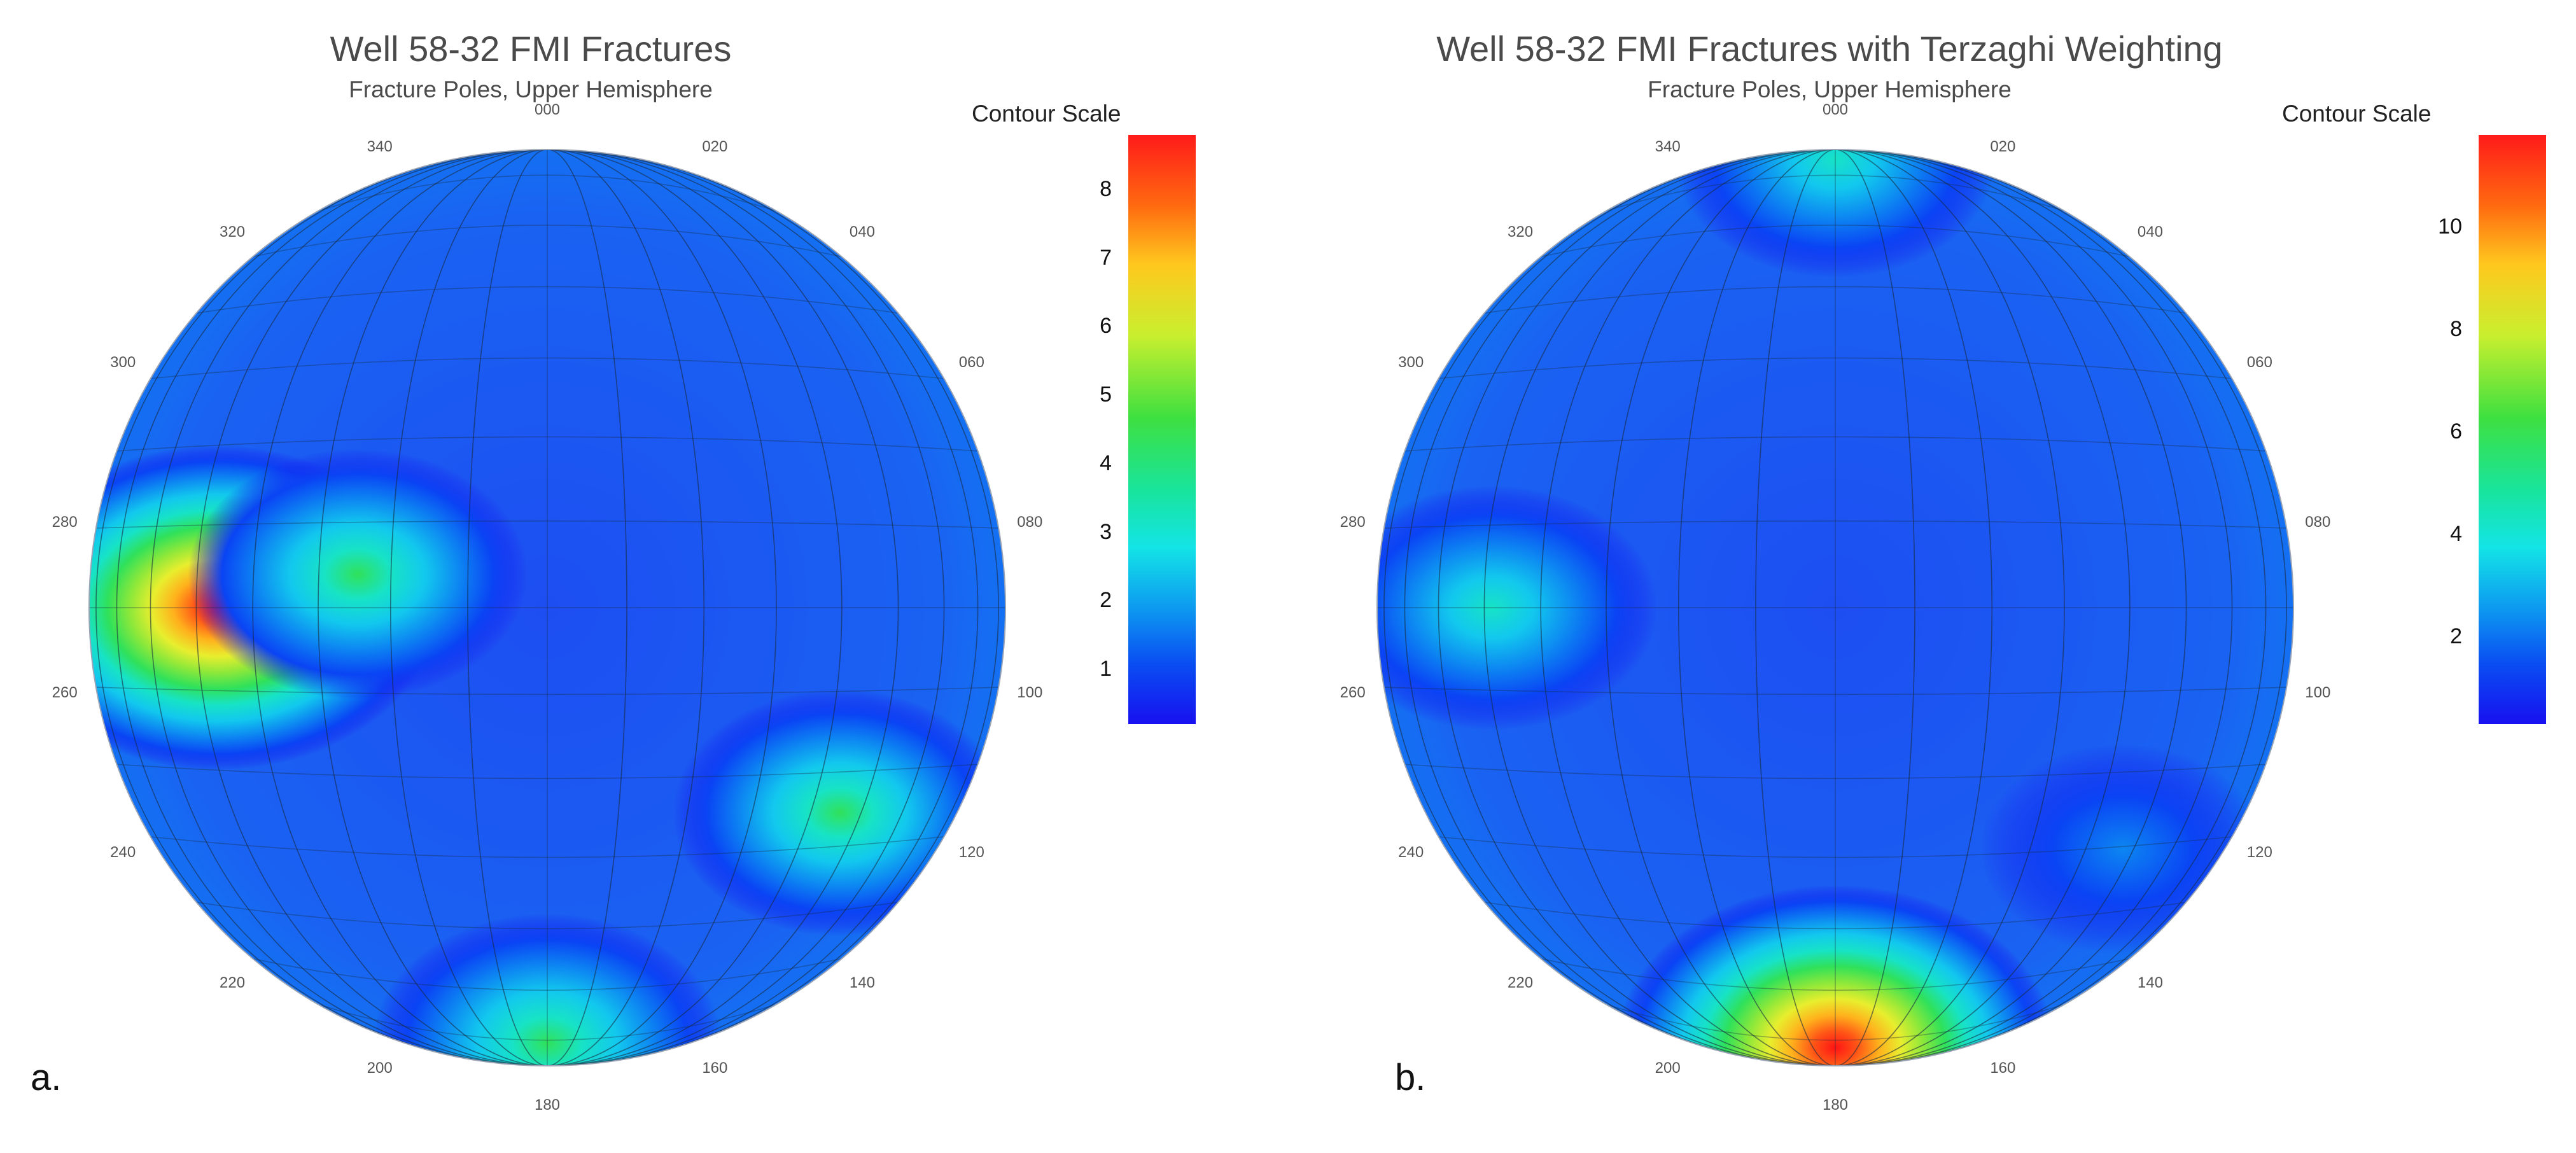  Describe the element at coordinates (1106, 394) in the screenshot. I see `colorbar-tick-label: 5` at that location.